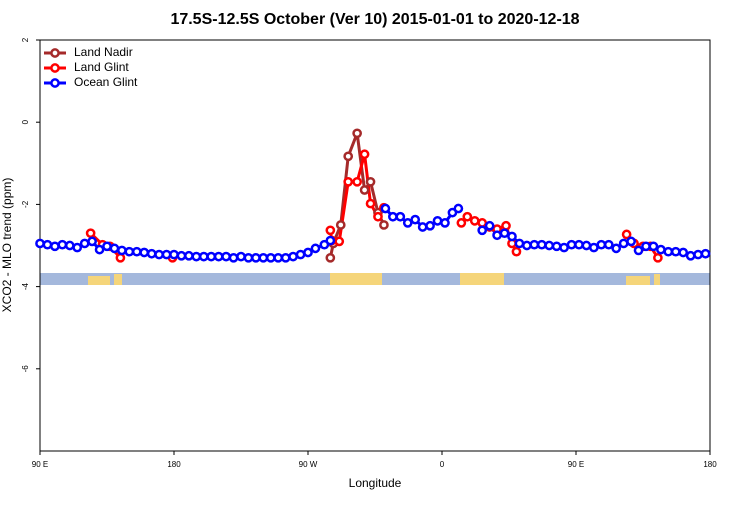  Describe the element at coordinates (103, 52) in the screenshot. I see `legend-label: Land Nadir` at that location.